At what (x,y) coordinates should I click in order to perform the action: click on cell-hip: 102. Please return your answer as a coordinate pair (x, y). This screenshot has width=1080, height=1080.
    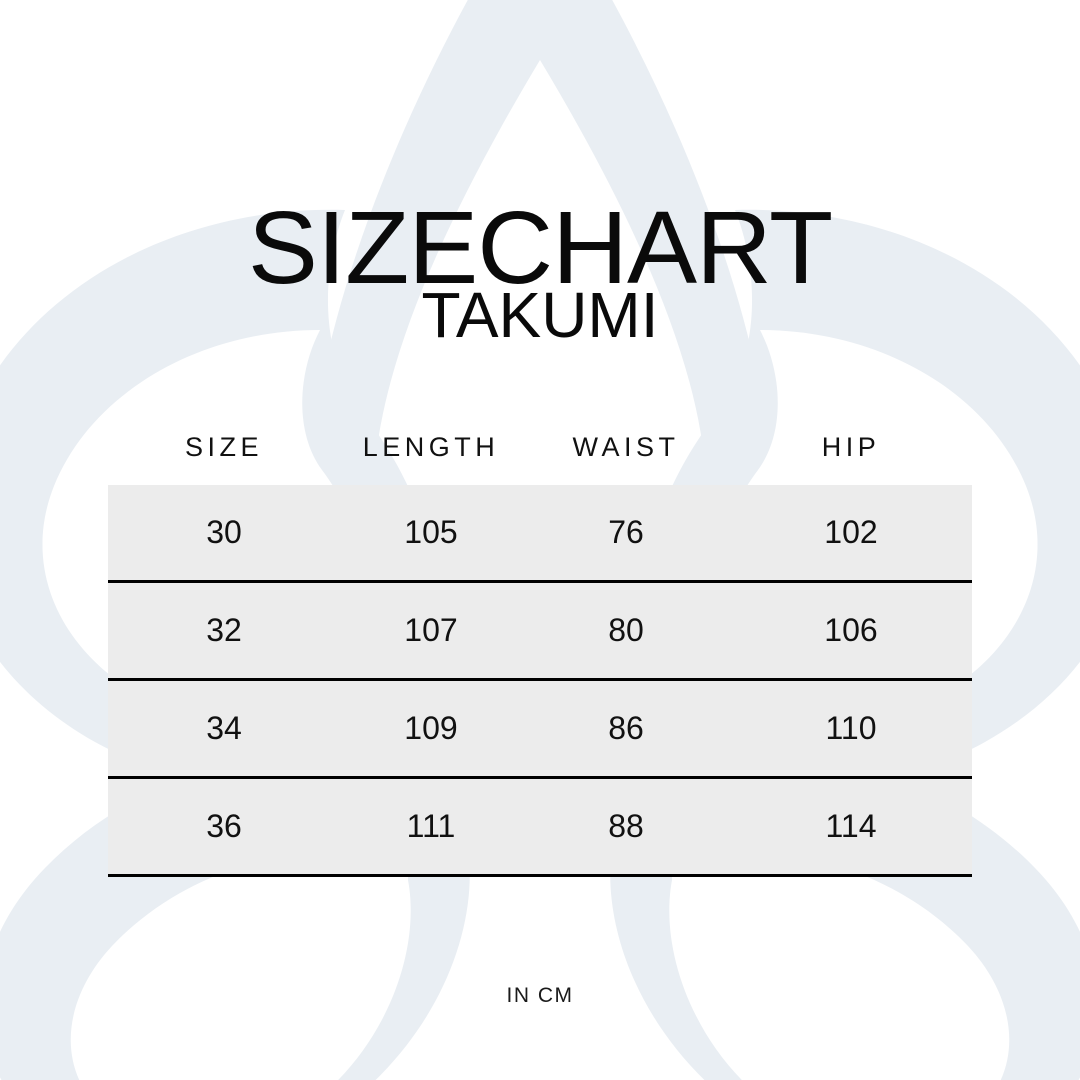
    Looking at the image, I should click on (851, 534).